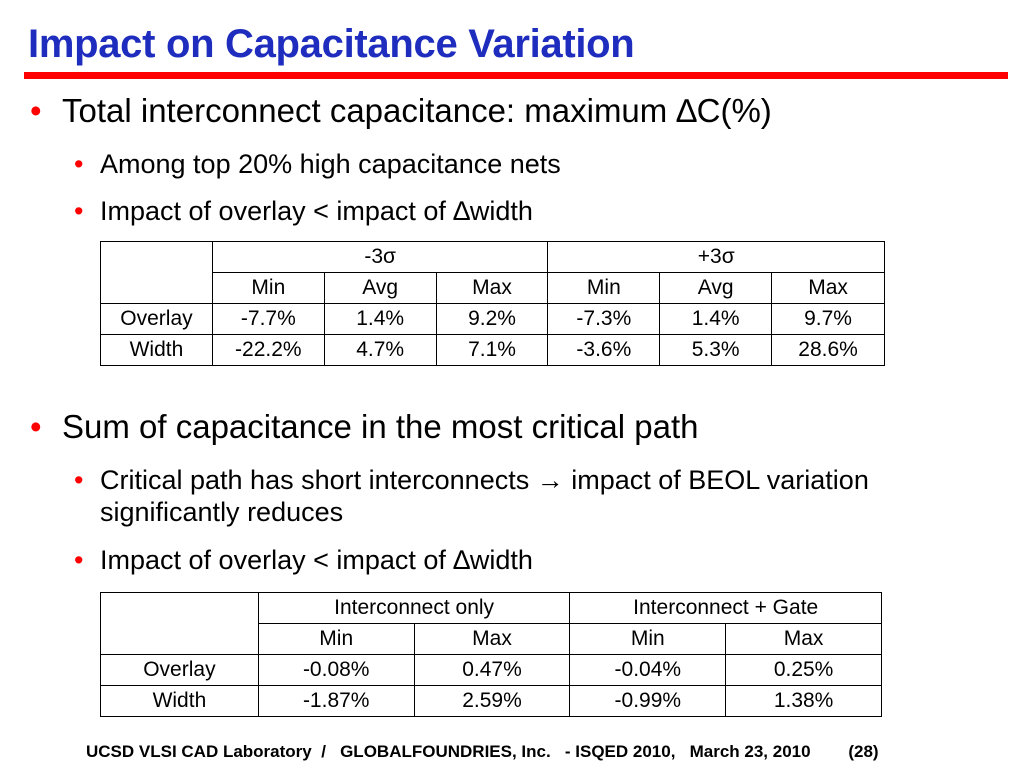 The image size is (1024, 768). I want to click on table-row-width: Width -22.2% 4.7% 7.1% -3.6% 5.3% 28.6%, so click(492, 350).